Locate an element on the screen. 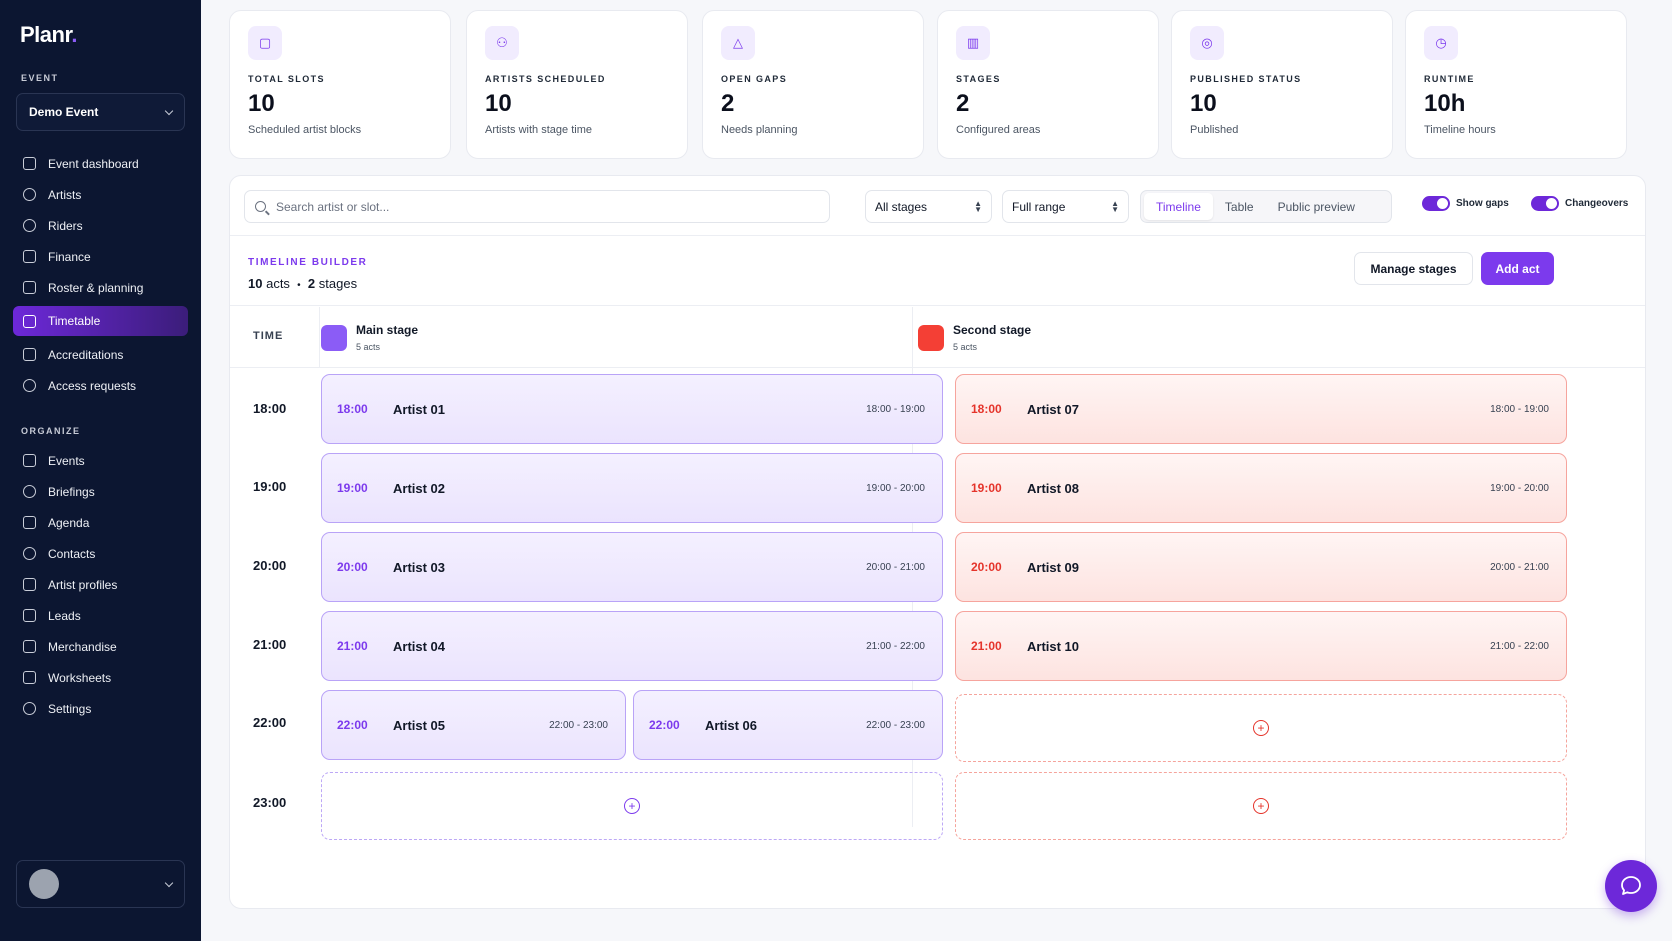  tab-table: Table is located at coordinates (1239, 206).